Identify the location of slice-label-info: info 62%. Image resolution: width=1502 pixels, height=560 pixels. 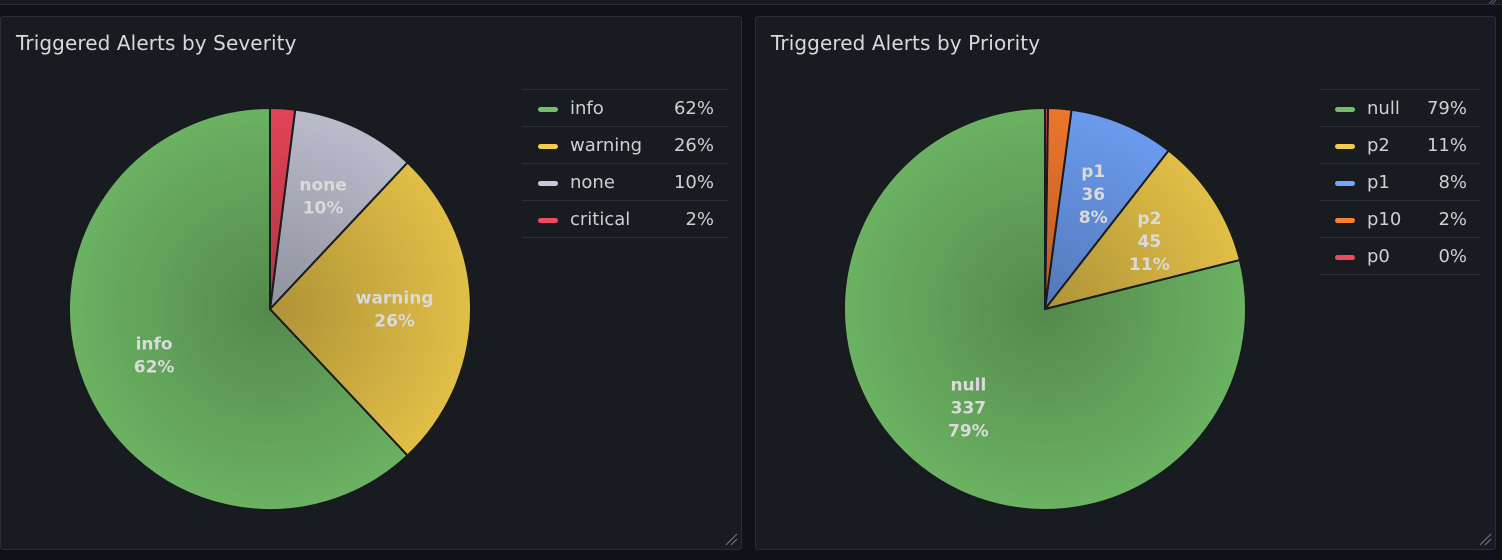
(154, 355).